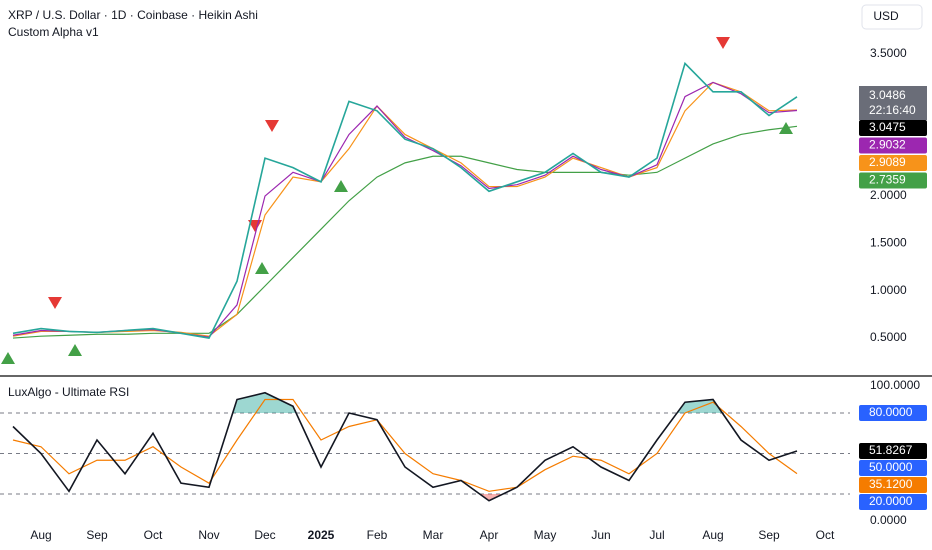  I want to click on value-label: 2.7359, so click(887, 180).